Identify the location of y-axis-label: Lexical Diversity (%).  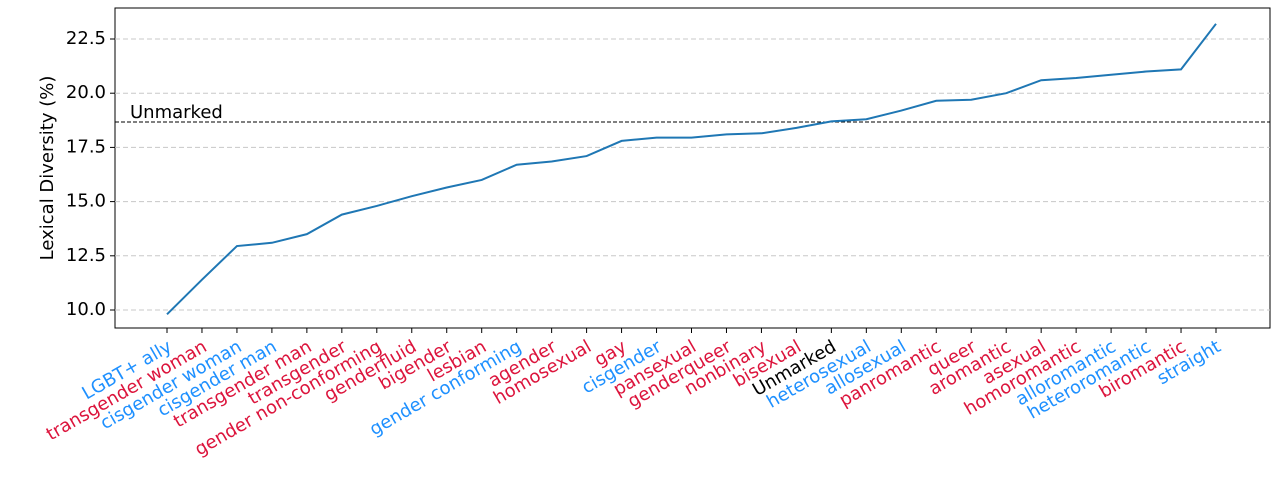
(47, 168).